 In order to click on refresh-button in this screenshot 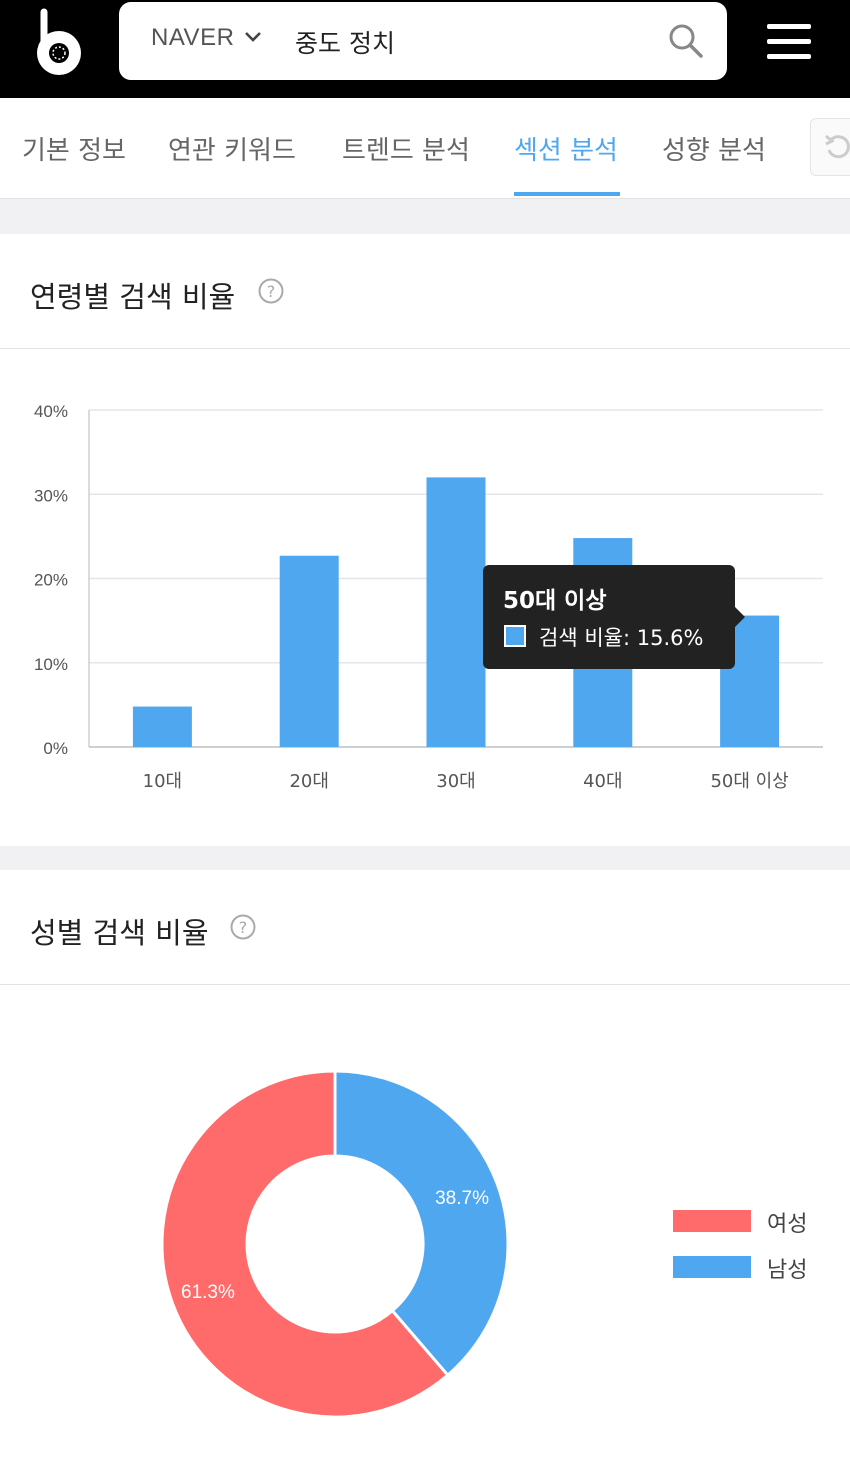, I will do `click(830, 147)`.